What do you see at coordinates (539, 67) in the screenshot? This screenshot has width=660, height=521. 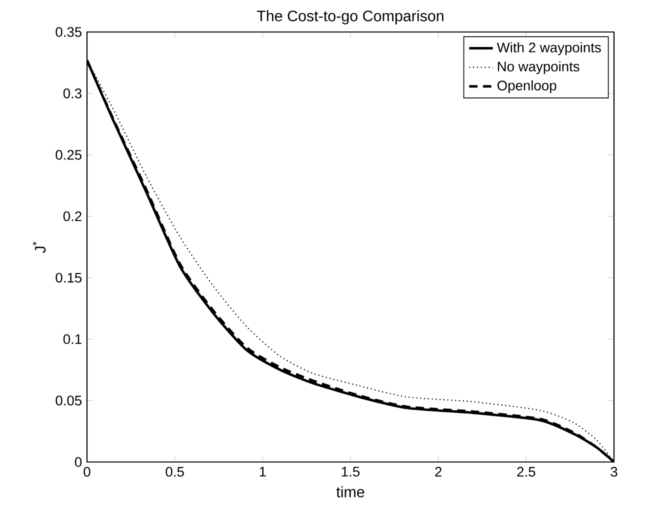 I see `legend-label: No waypoints` at bounding box center [539, 67].